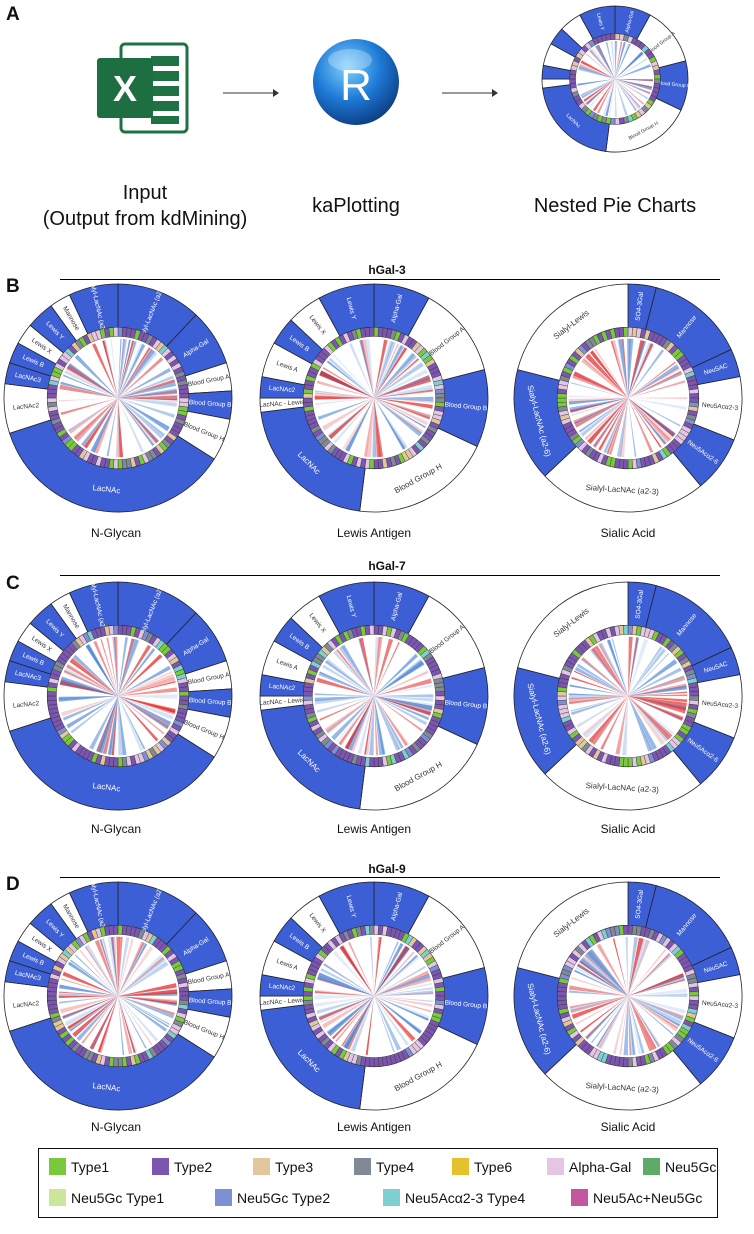 The image size is (754, 1234). Describe the element at coordinates (125, 88) in the screenshot. I see `excel-letter: X` at that location.